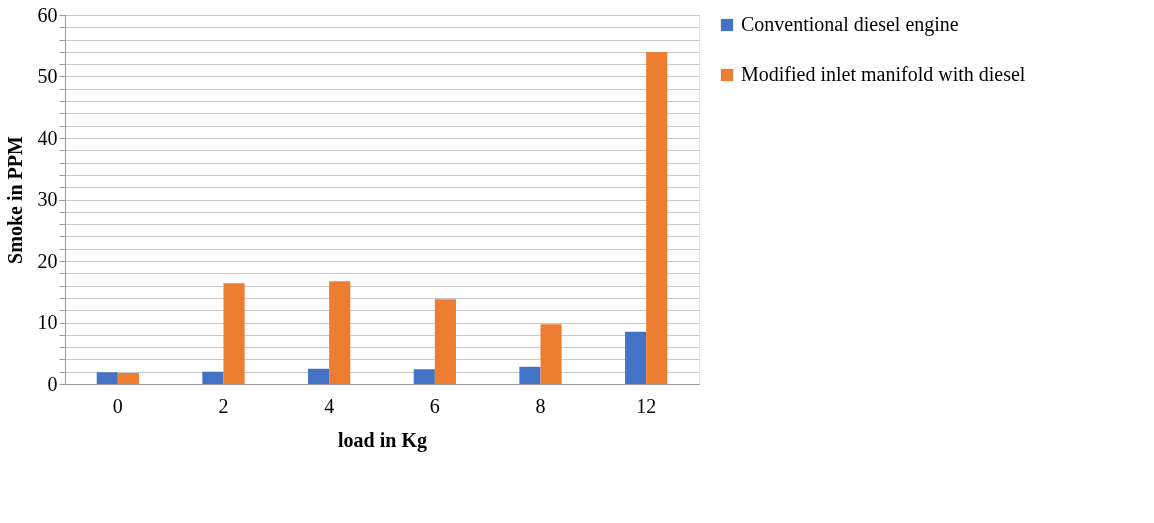 The image size is (1154, 523). Describe the element at coordinates (14, 199) in the screenshot. I see `y-axis-title: Smoke in PPM` at that location.